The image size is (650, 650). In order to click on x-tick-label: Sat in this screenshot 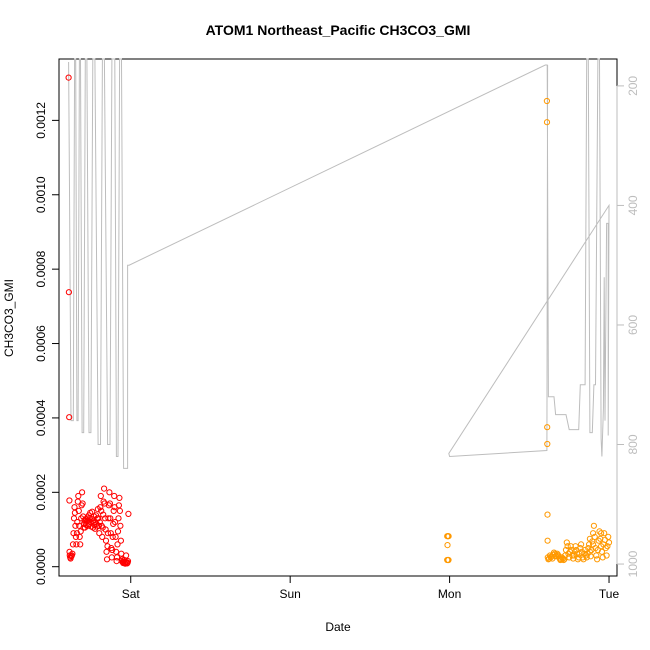, I will do `click(131, 594)`.